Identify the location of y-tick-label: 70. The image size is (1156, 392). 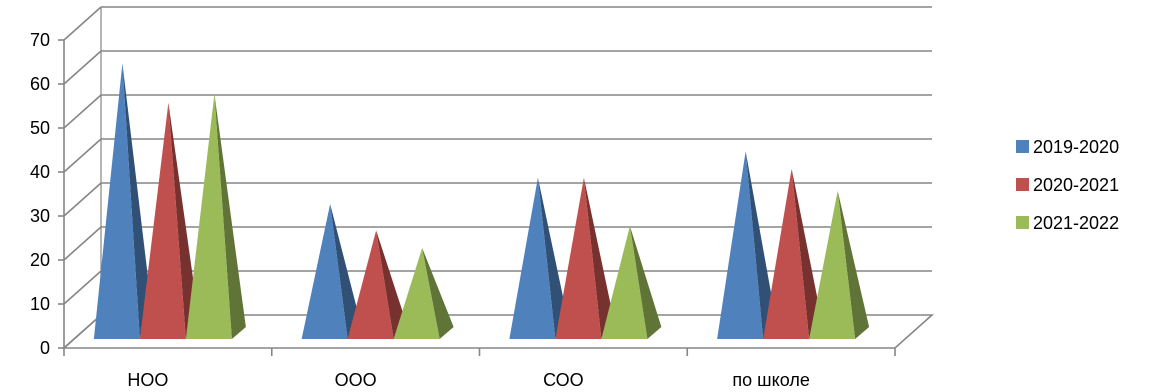
(40, 40).